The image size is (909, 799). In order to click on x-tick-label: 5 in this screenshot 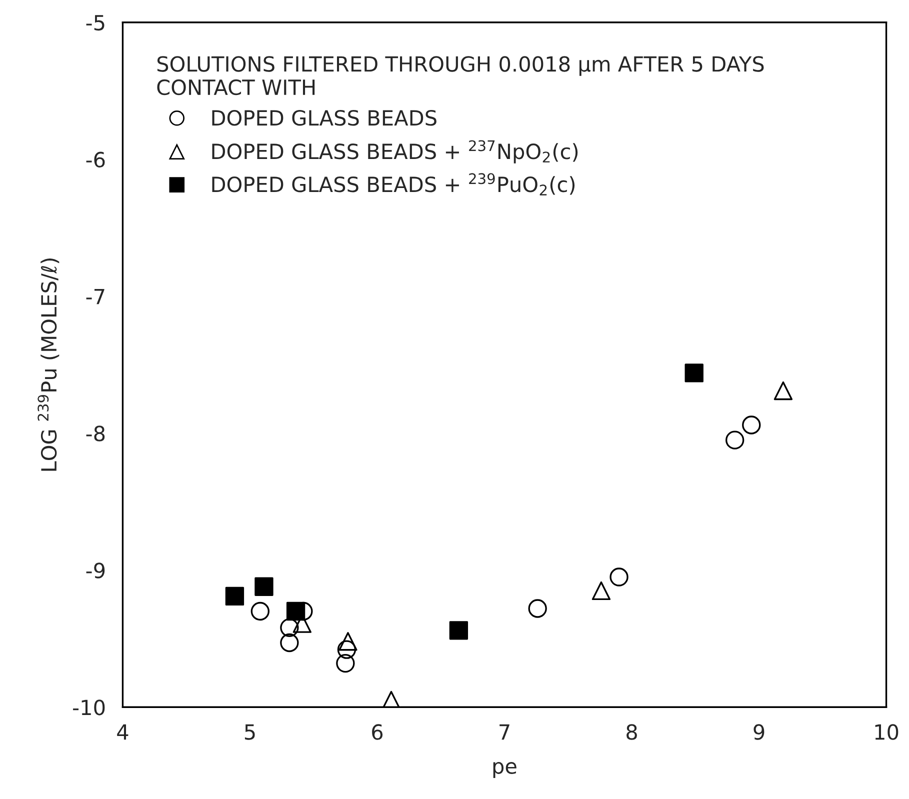, I will do `click(249, 732)`.